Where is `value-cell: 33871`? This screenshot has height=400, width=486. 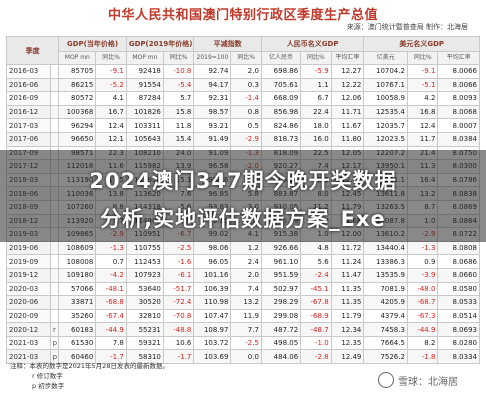
value-cell: 33871 is located at coordinates (77, 302).